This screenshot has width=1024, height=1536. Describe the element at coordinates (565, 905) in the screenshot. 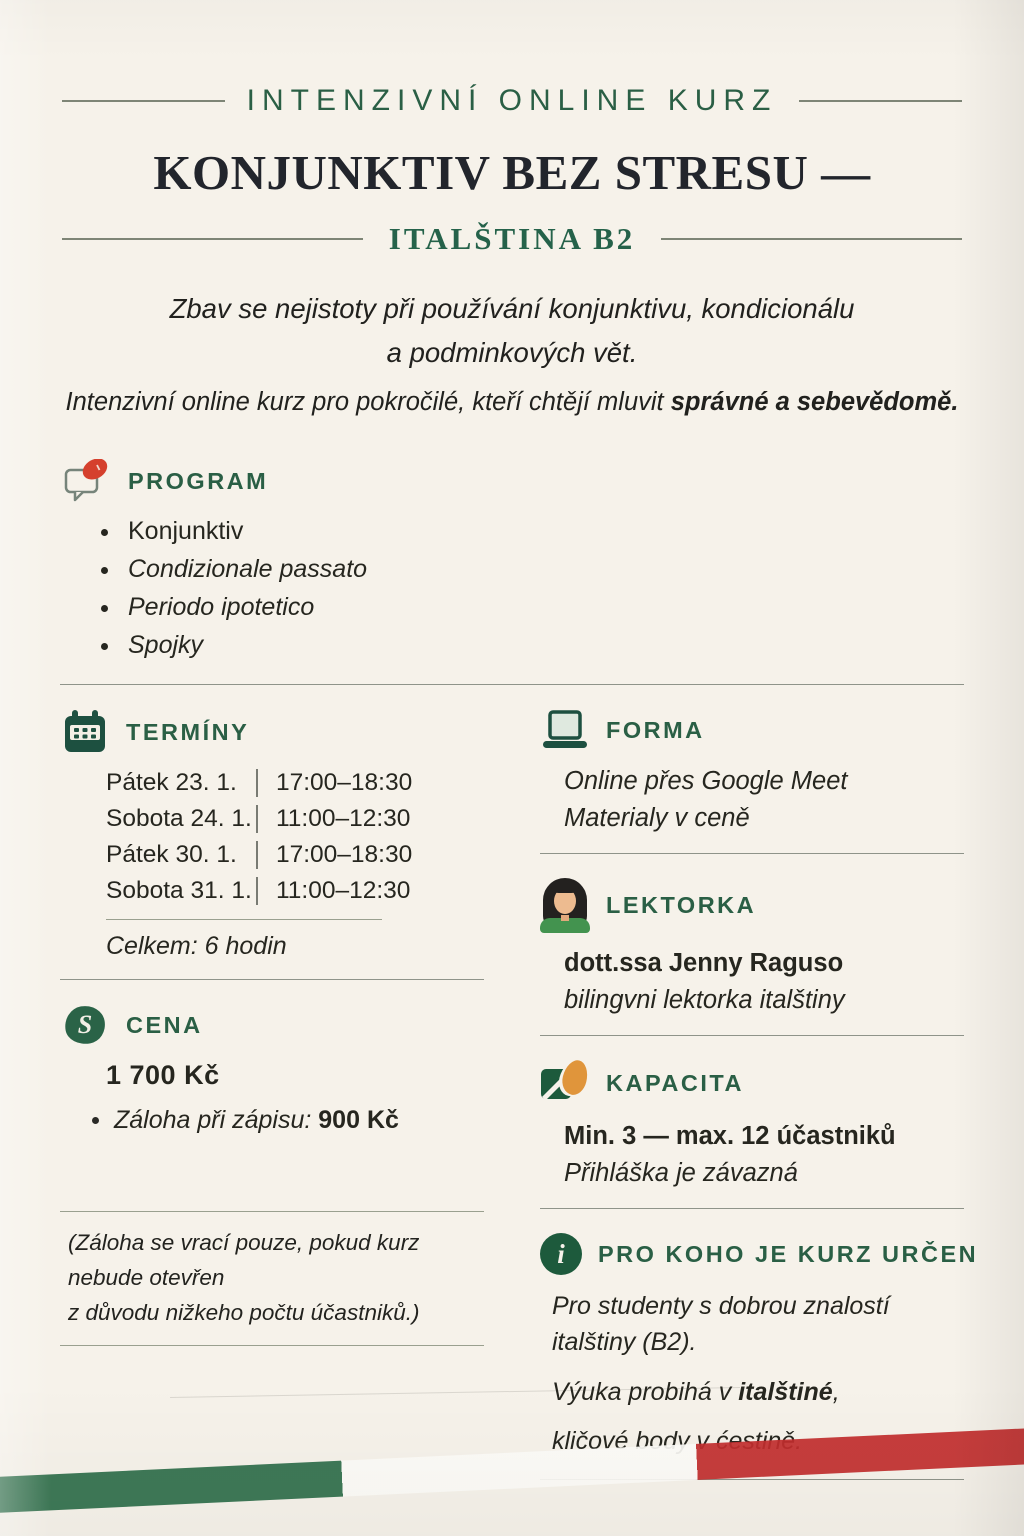

I see `woman-avatar-icon` at that location.